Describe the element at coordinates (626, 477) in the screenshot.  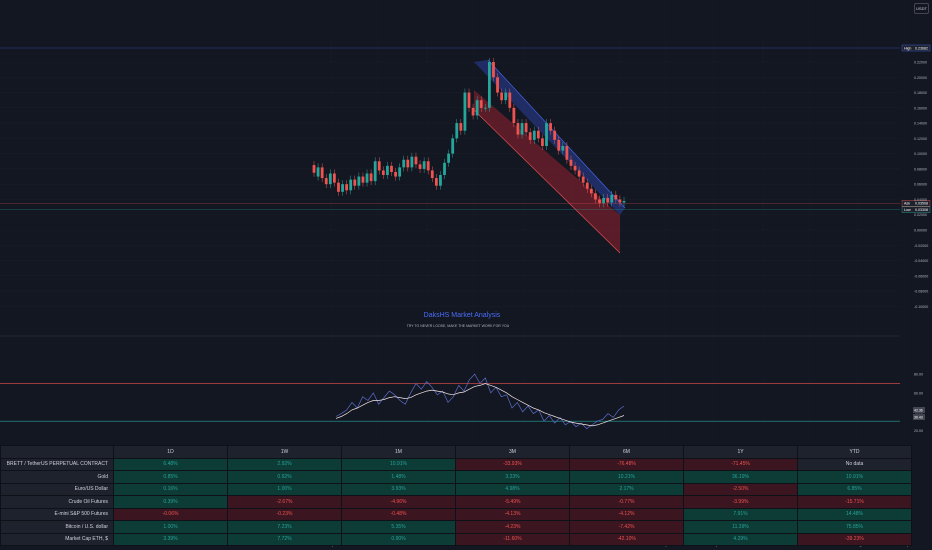
I see `perf-cell: 10.21%` at that location.